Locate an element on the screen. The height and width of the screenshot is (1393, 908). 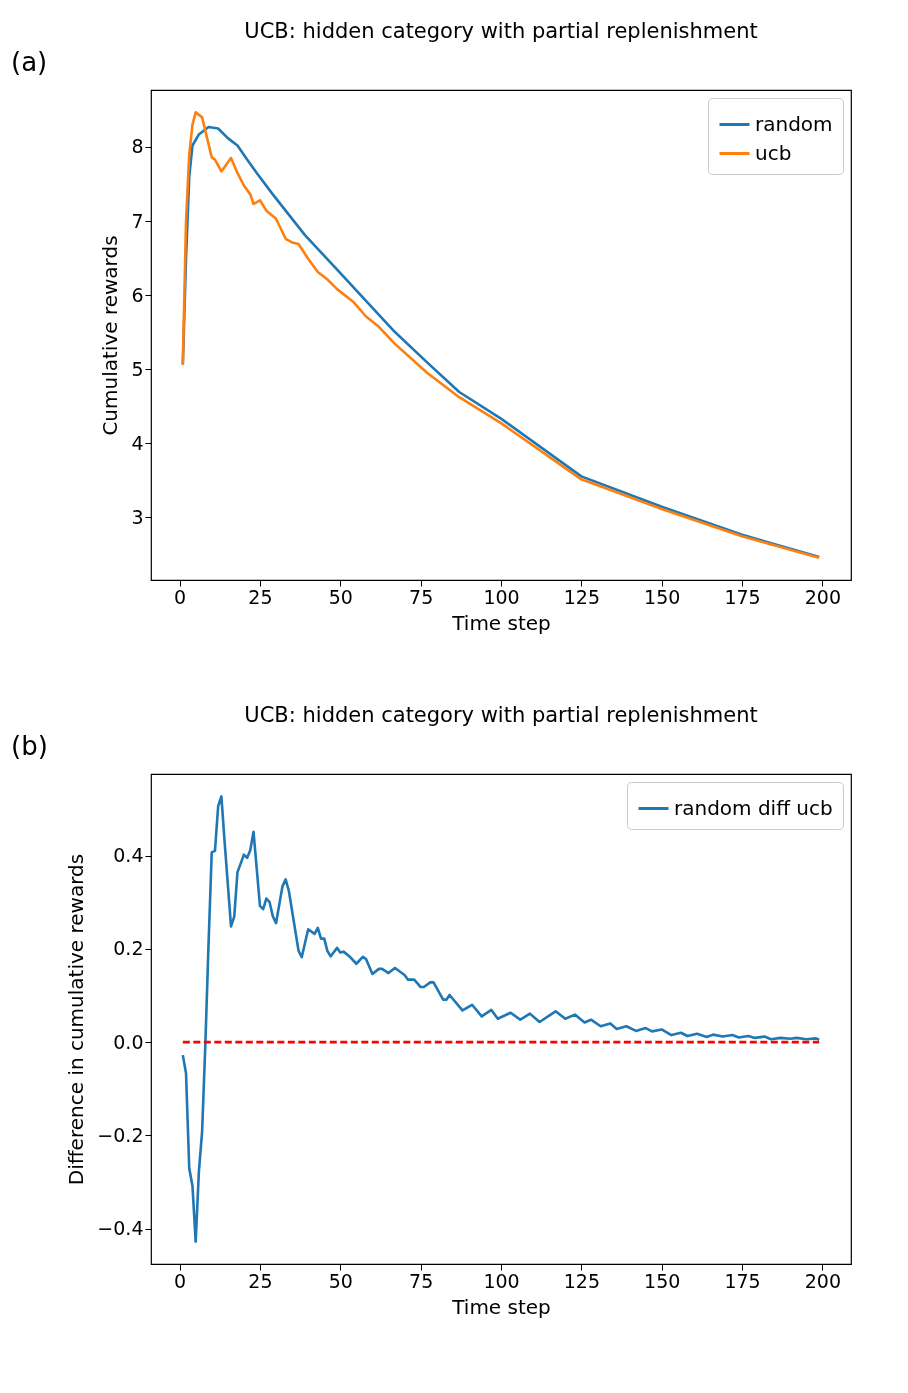
text: (a) is located at coordinates (29, 62).